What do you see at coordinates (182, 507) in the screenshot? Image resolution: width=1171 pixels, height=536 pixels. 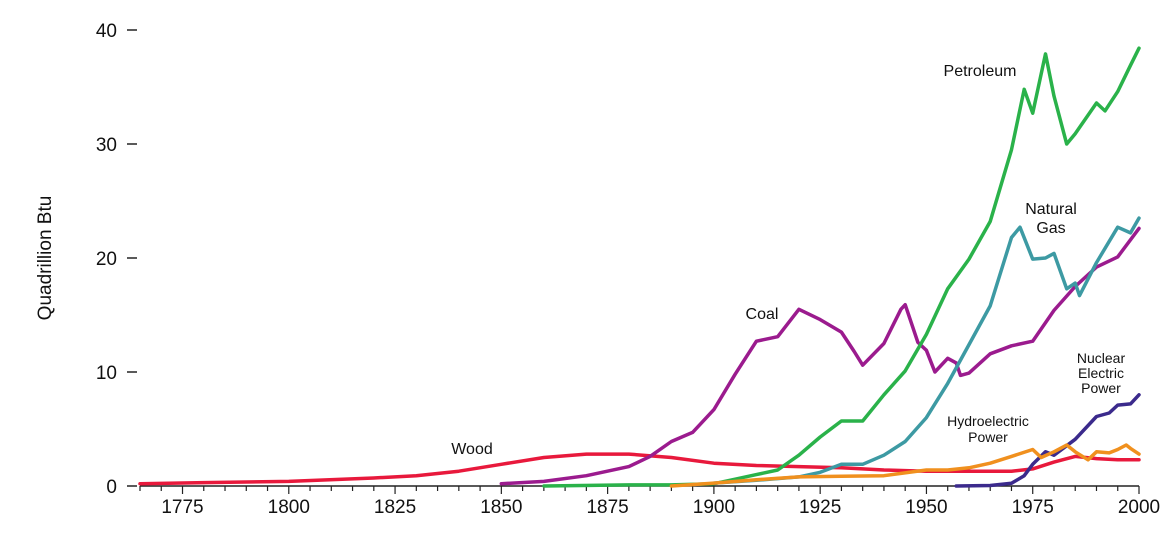 I see `x-tick-label: 1775` at bounding box center [182, 507].